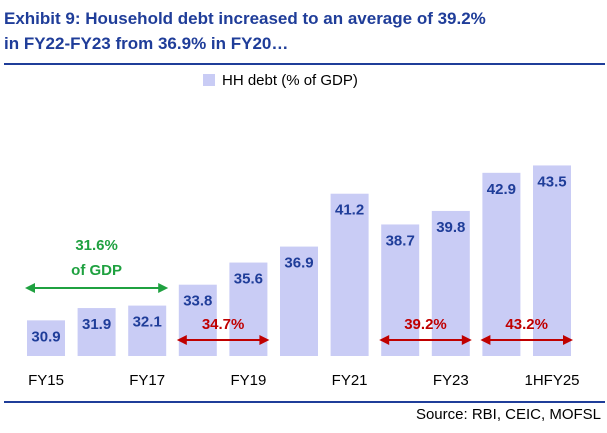  What do you see at coordinates (197, 301) in the screenshot?
I see `value-label-fy18: 33.8` at bounding box center [197, 301].